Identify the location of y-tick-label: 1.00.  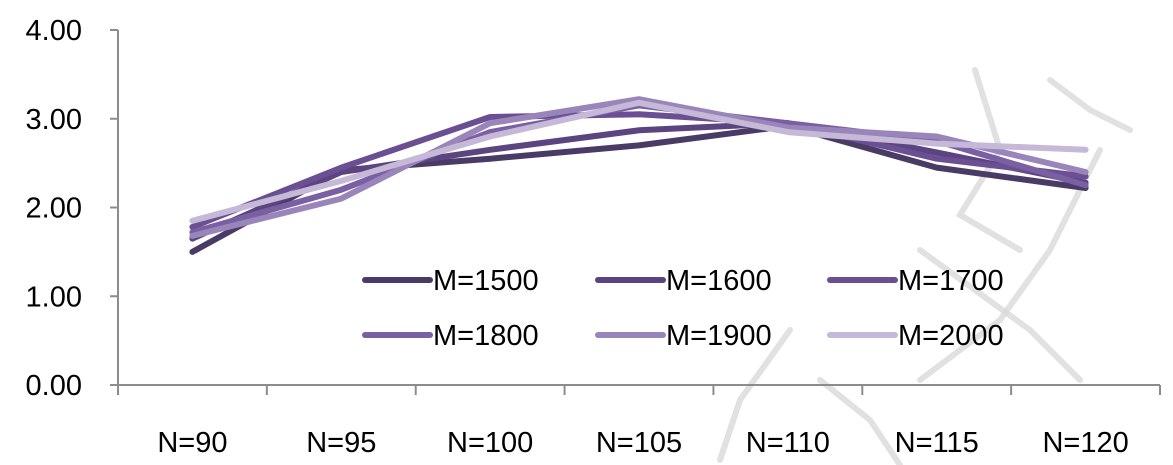
(54, 297).